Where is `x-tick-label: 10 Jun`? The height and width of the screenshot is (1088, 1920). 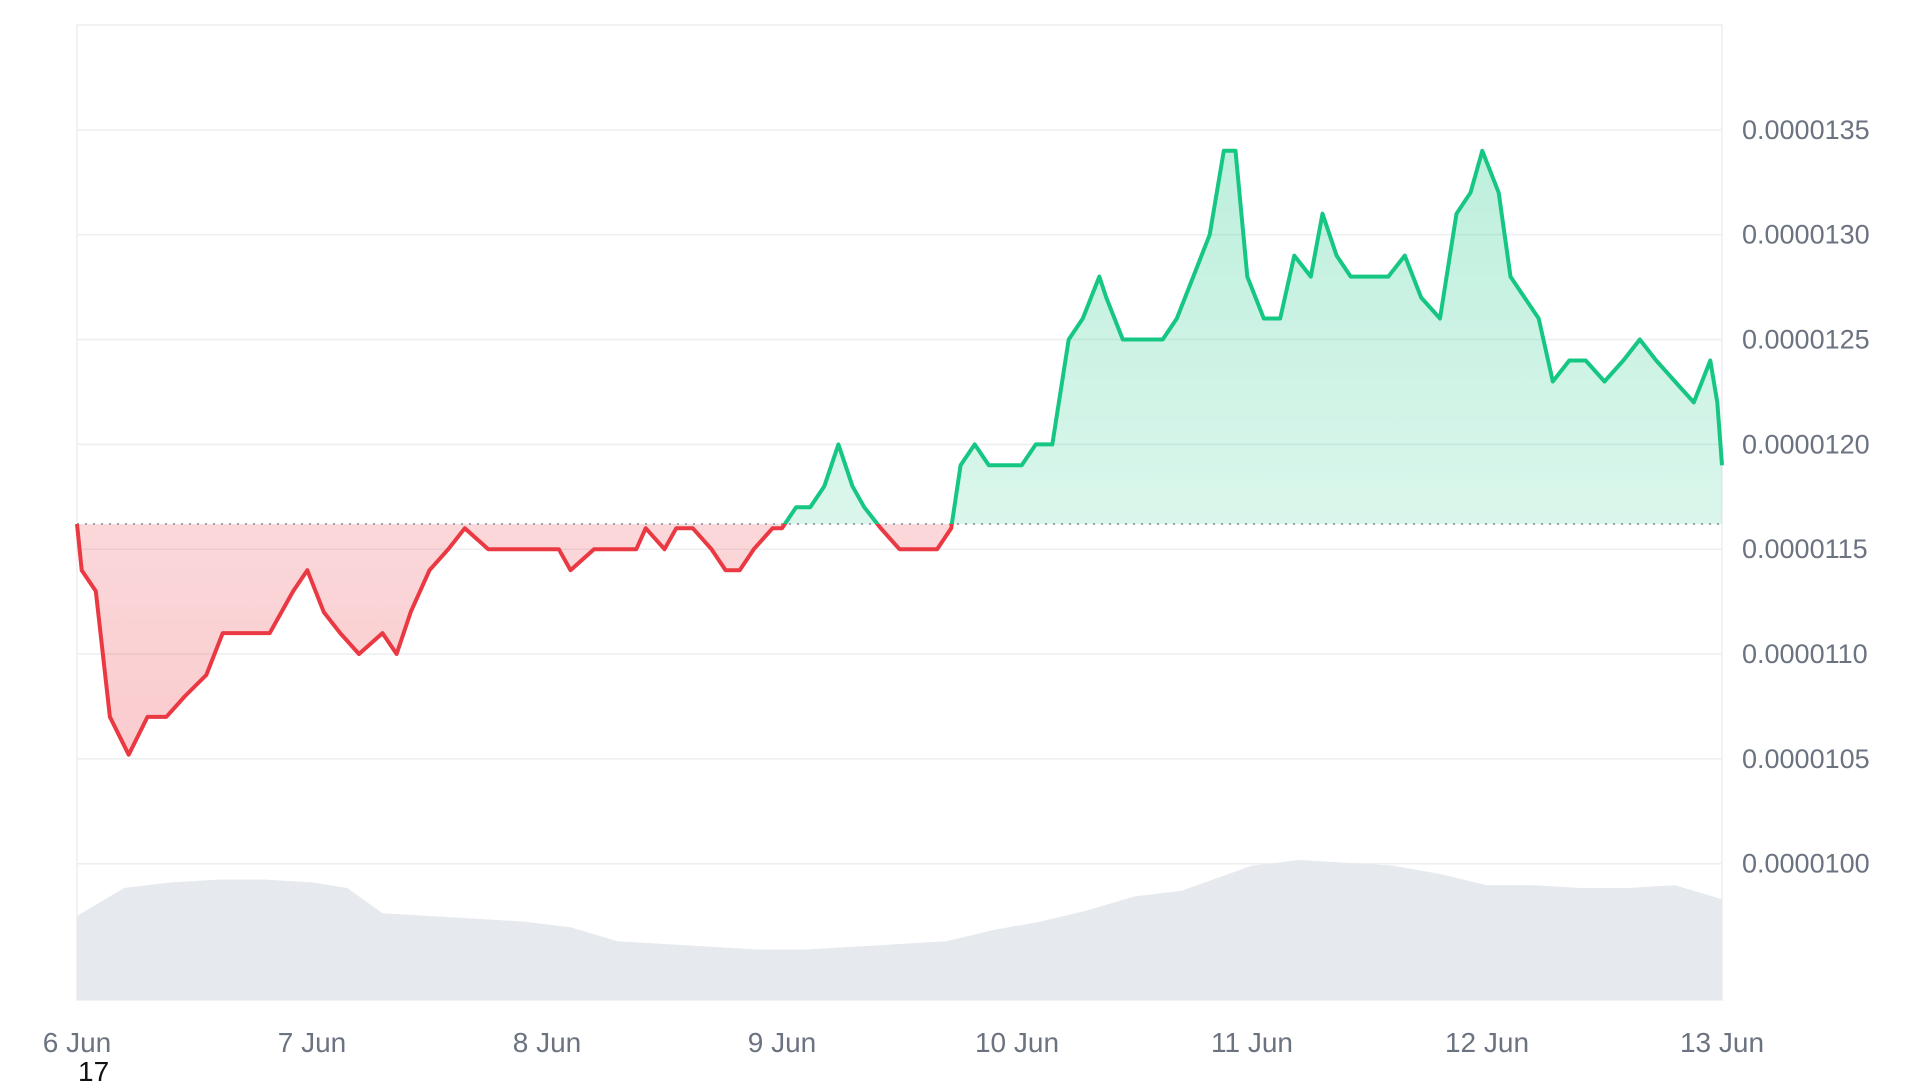
x-tick-label: 10 Jun is located at coordinates (1017, 1042).